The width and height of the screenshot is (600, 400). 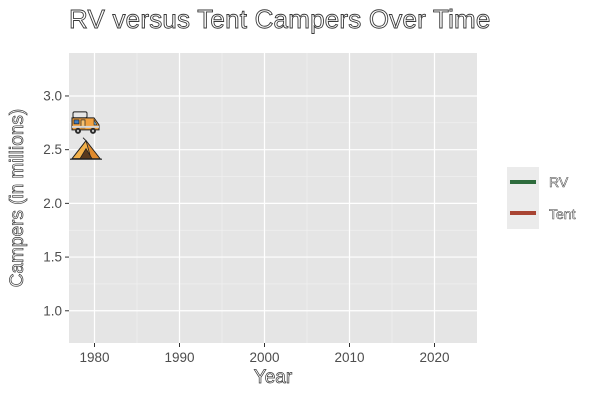 I want to click on x-tick-label: 1990, so click(x=179, y=357).